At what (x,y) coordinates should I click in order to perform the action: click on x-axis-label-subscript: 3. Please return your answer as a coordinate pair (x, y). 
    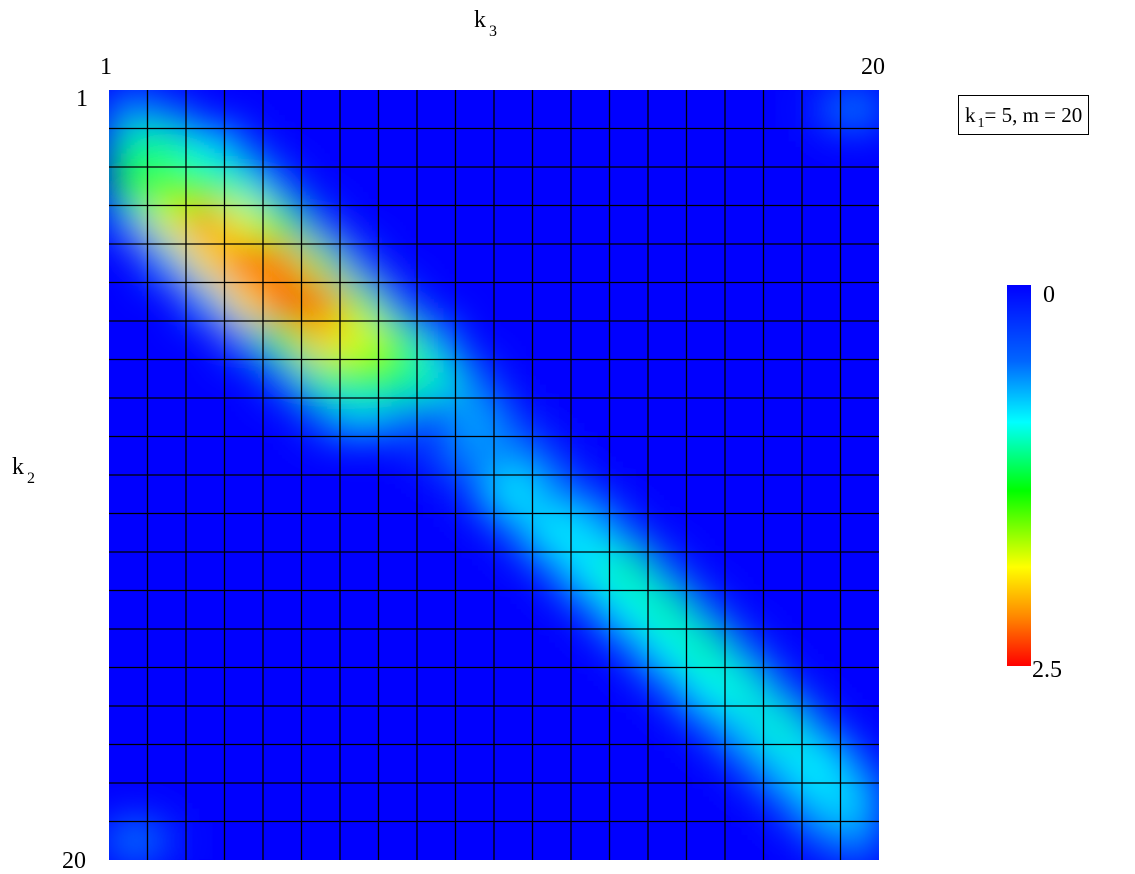
    Looking at the image, I should click on (493, 31).